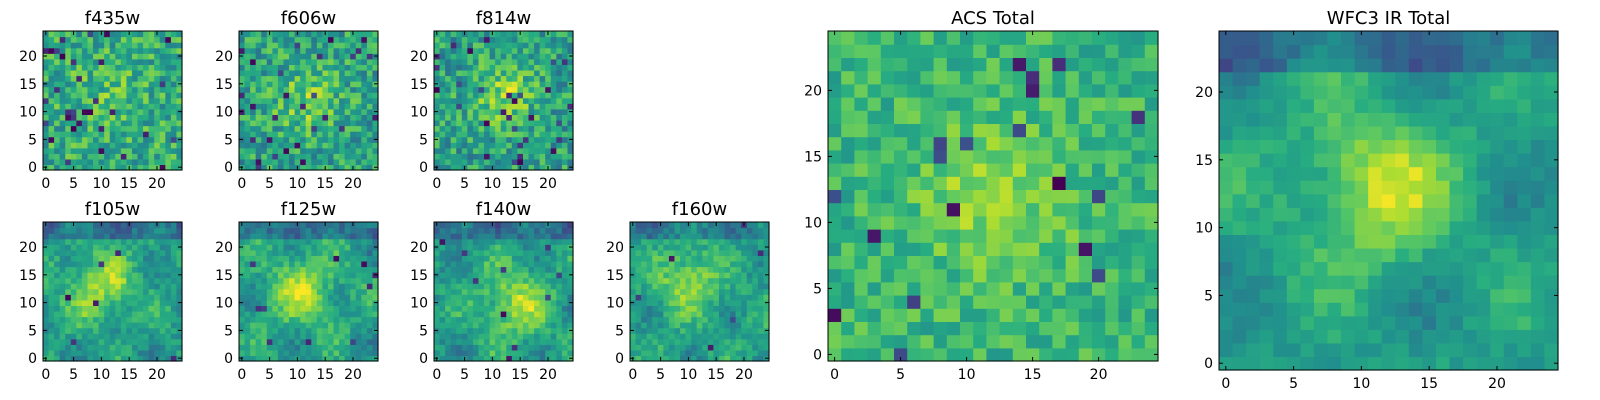 The width and height of the screenshot is (1600, 400). What do you see at coordinates (269, 375) in the screenshot?
I see `x-tick-label: 5` at bounding box center [269, 375].